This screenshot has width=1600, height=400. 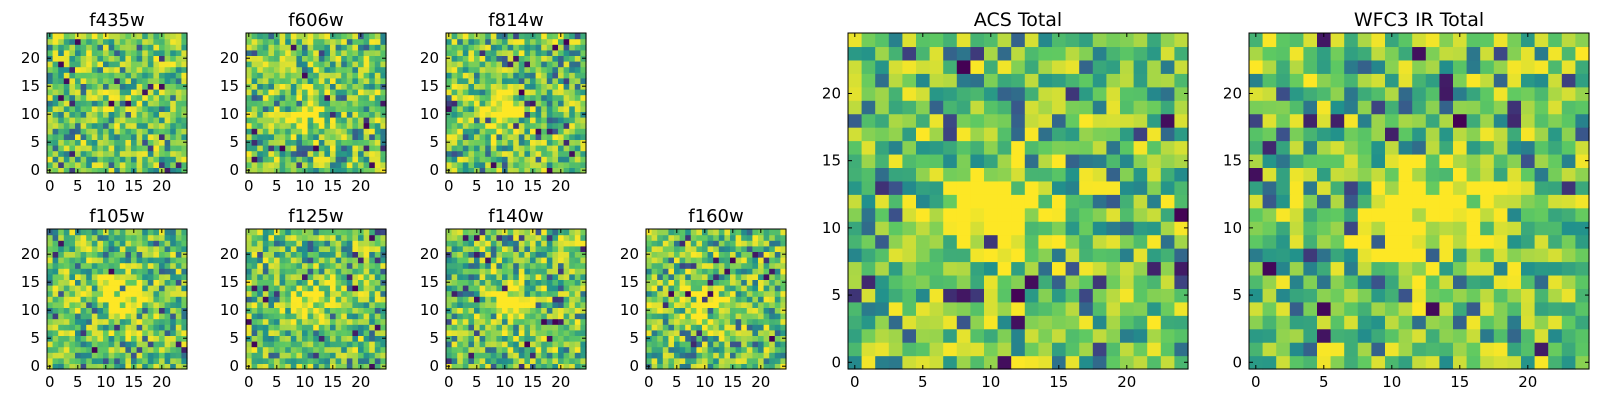 I want to click on axes-frame, so click(x=316, y=299).